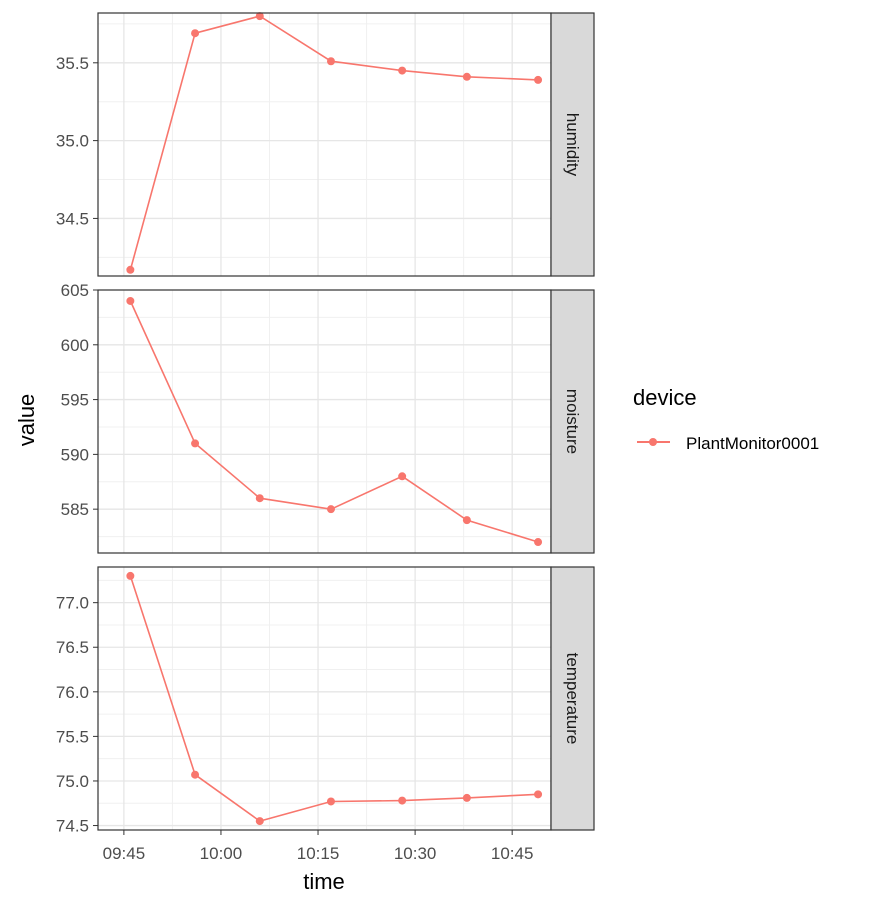 The height and width of the screenshot is (908, 878). I want to click on strip-label: humidity, so click(572, 145).